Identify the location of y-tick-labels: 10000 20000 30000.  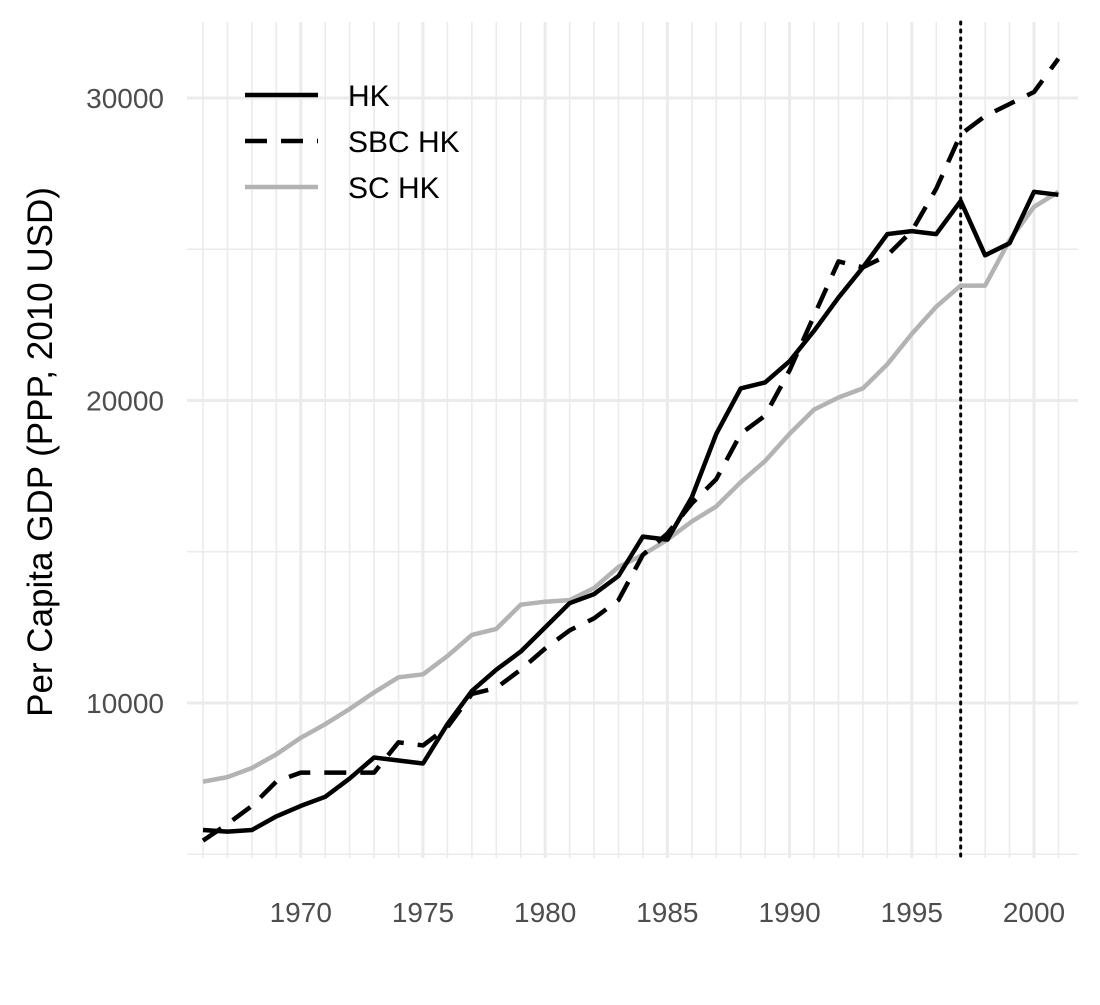
(125, 401).